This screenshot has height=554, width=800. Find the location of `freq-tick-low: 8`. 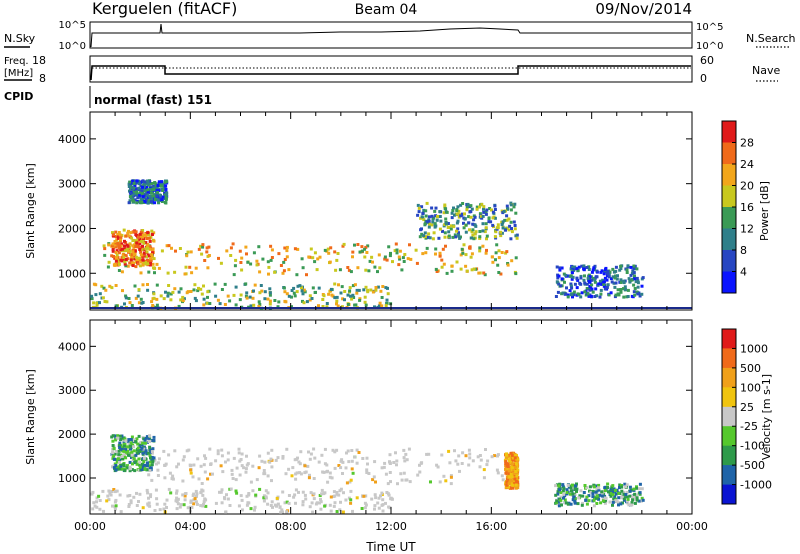

freq-tick-low: 8 is located at coordinates (42, 78).